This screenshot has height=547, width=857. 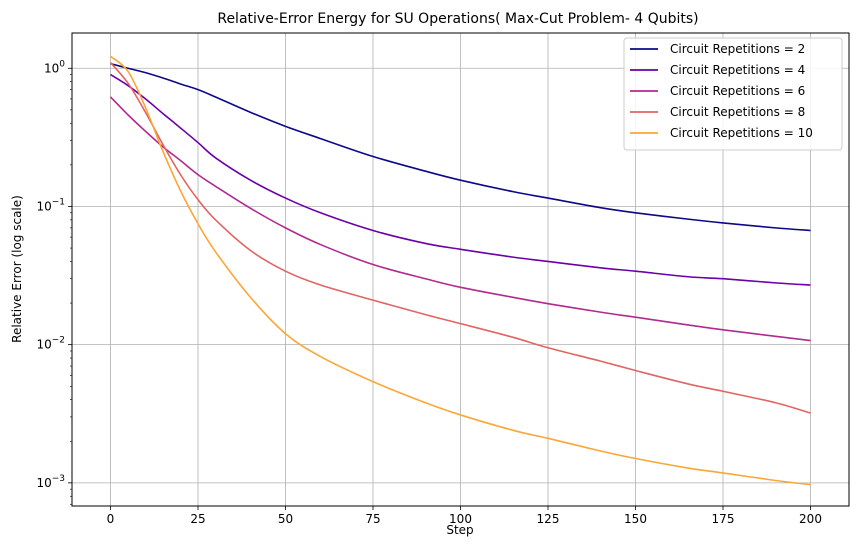 What do you see at coordinates (50, 482) in the screenshot?
I see `y-tick-label: 10⁻³` at bounding box center [50, 482].